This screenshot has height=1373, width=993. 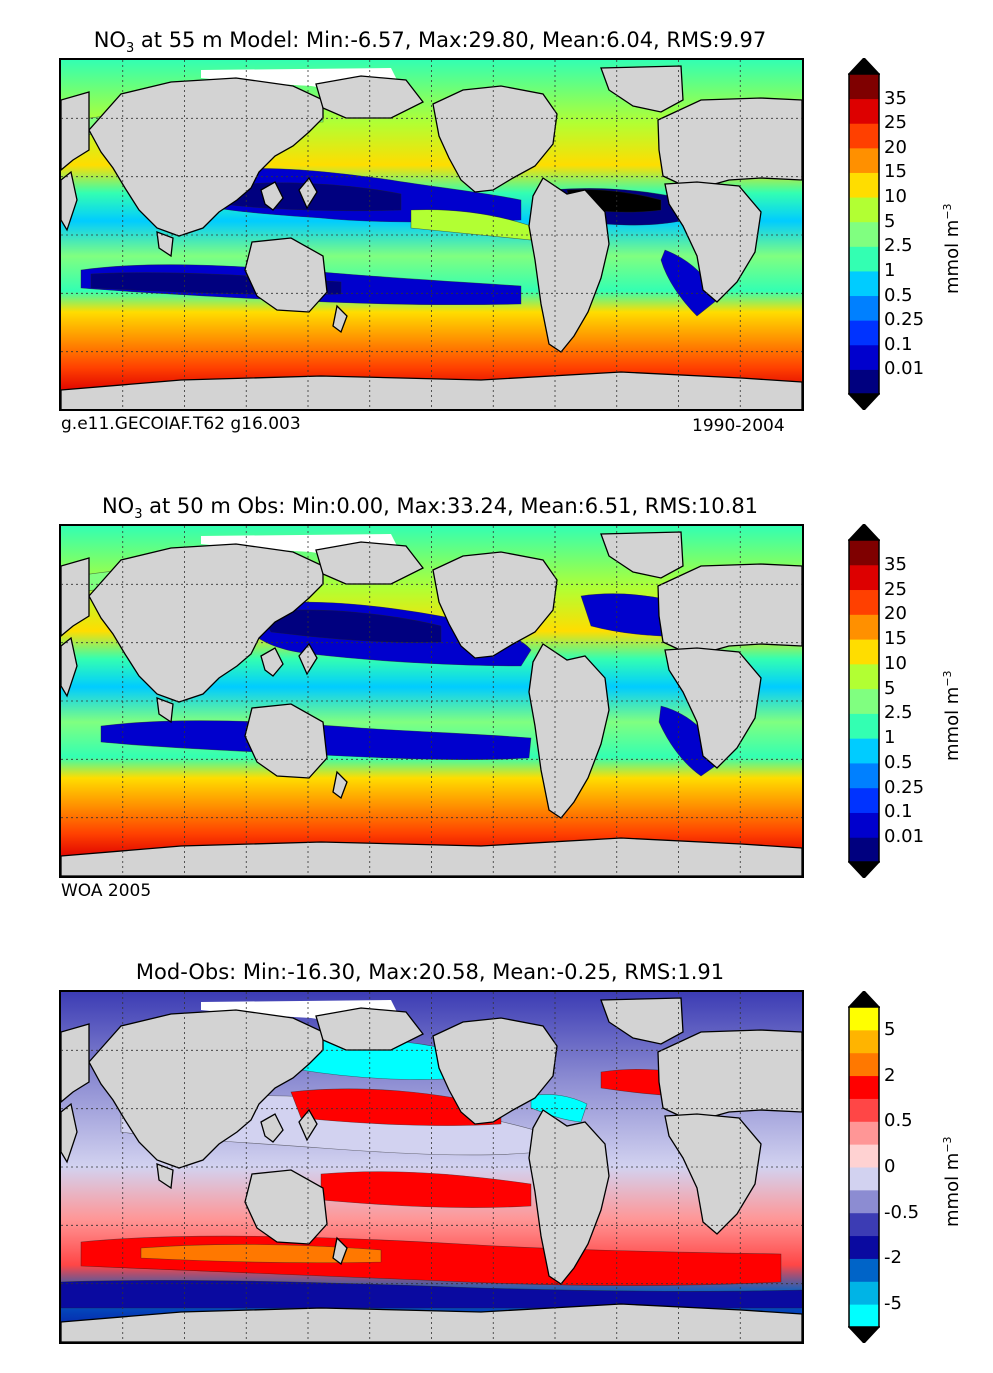 I want to click on colorbar-1-tick-label: 35, so click(x=895, y=98).